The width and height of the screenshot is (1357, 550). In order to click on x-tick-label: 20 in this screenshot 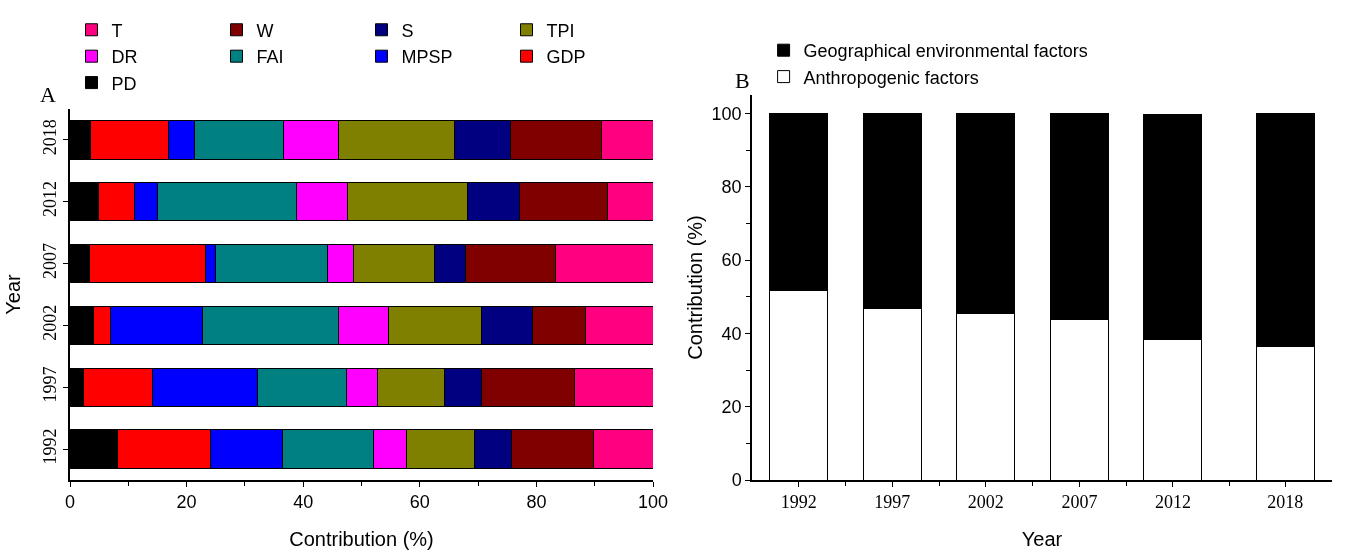, I will do `click(186, 502)`.